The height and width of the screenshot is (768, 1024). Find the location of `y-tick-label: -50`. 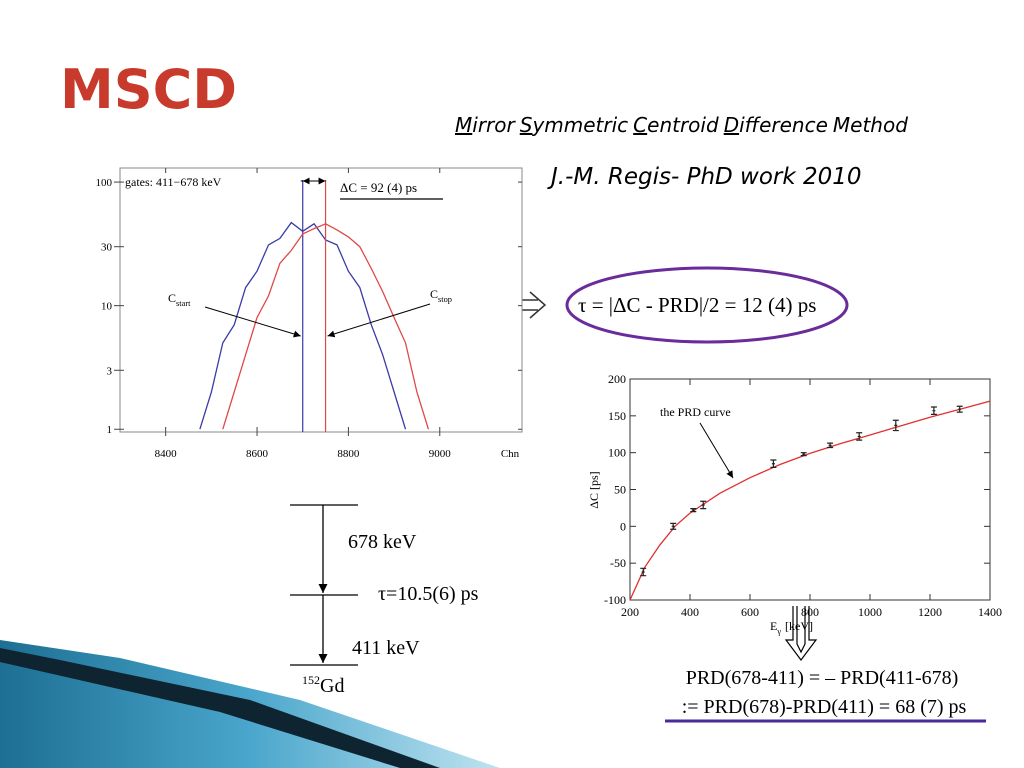

y-tick-label: -50 is located at coordinates (618, 563).